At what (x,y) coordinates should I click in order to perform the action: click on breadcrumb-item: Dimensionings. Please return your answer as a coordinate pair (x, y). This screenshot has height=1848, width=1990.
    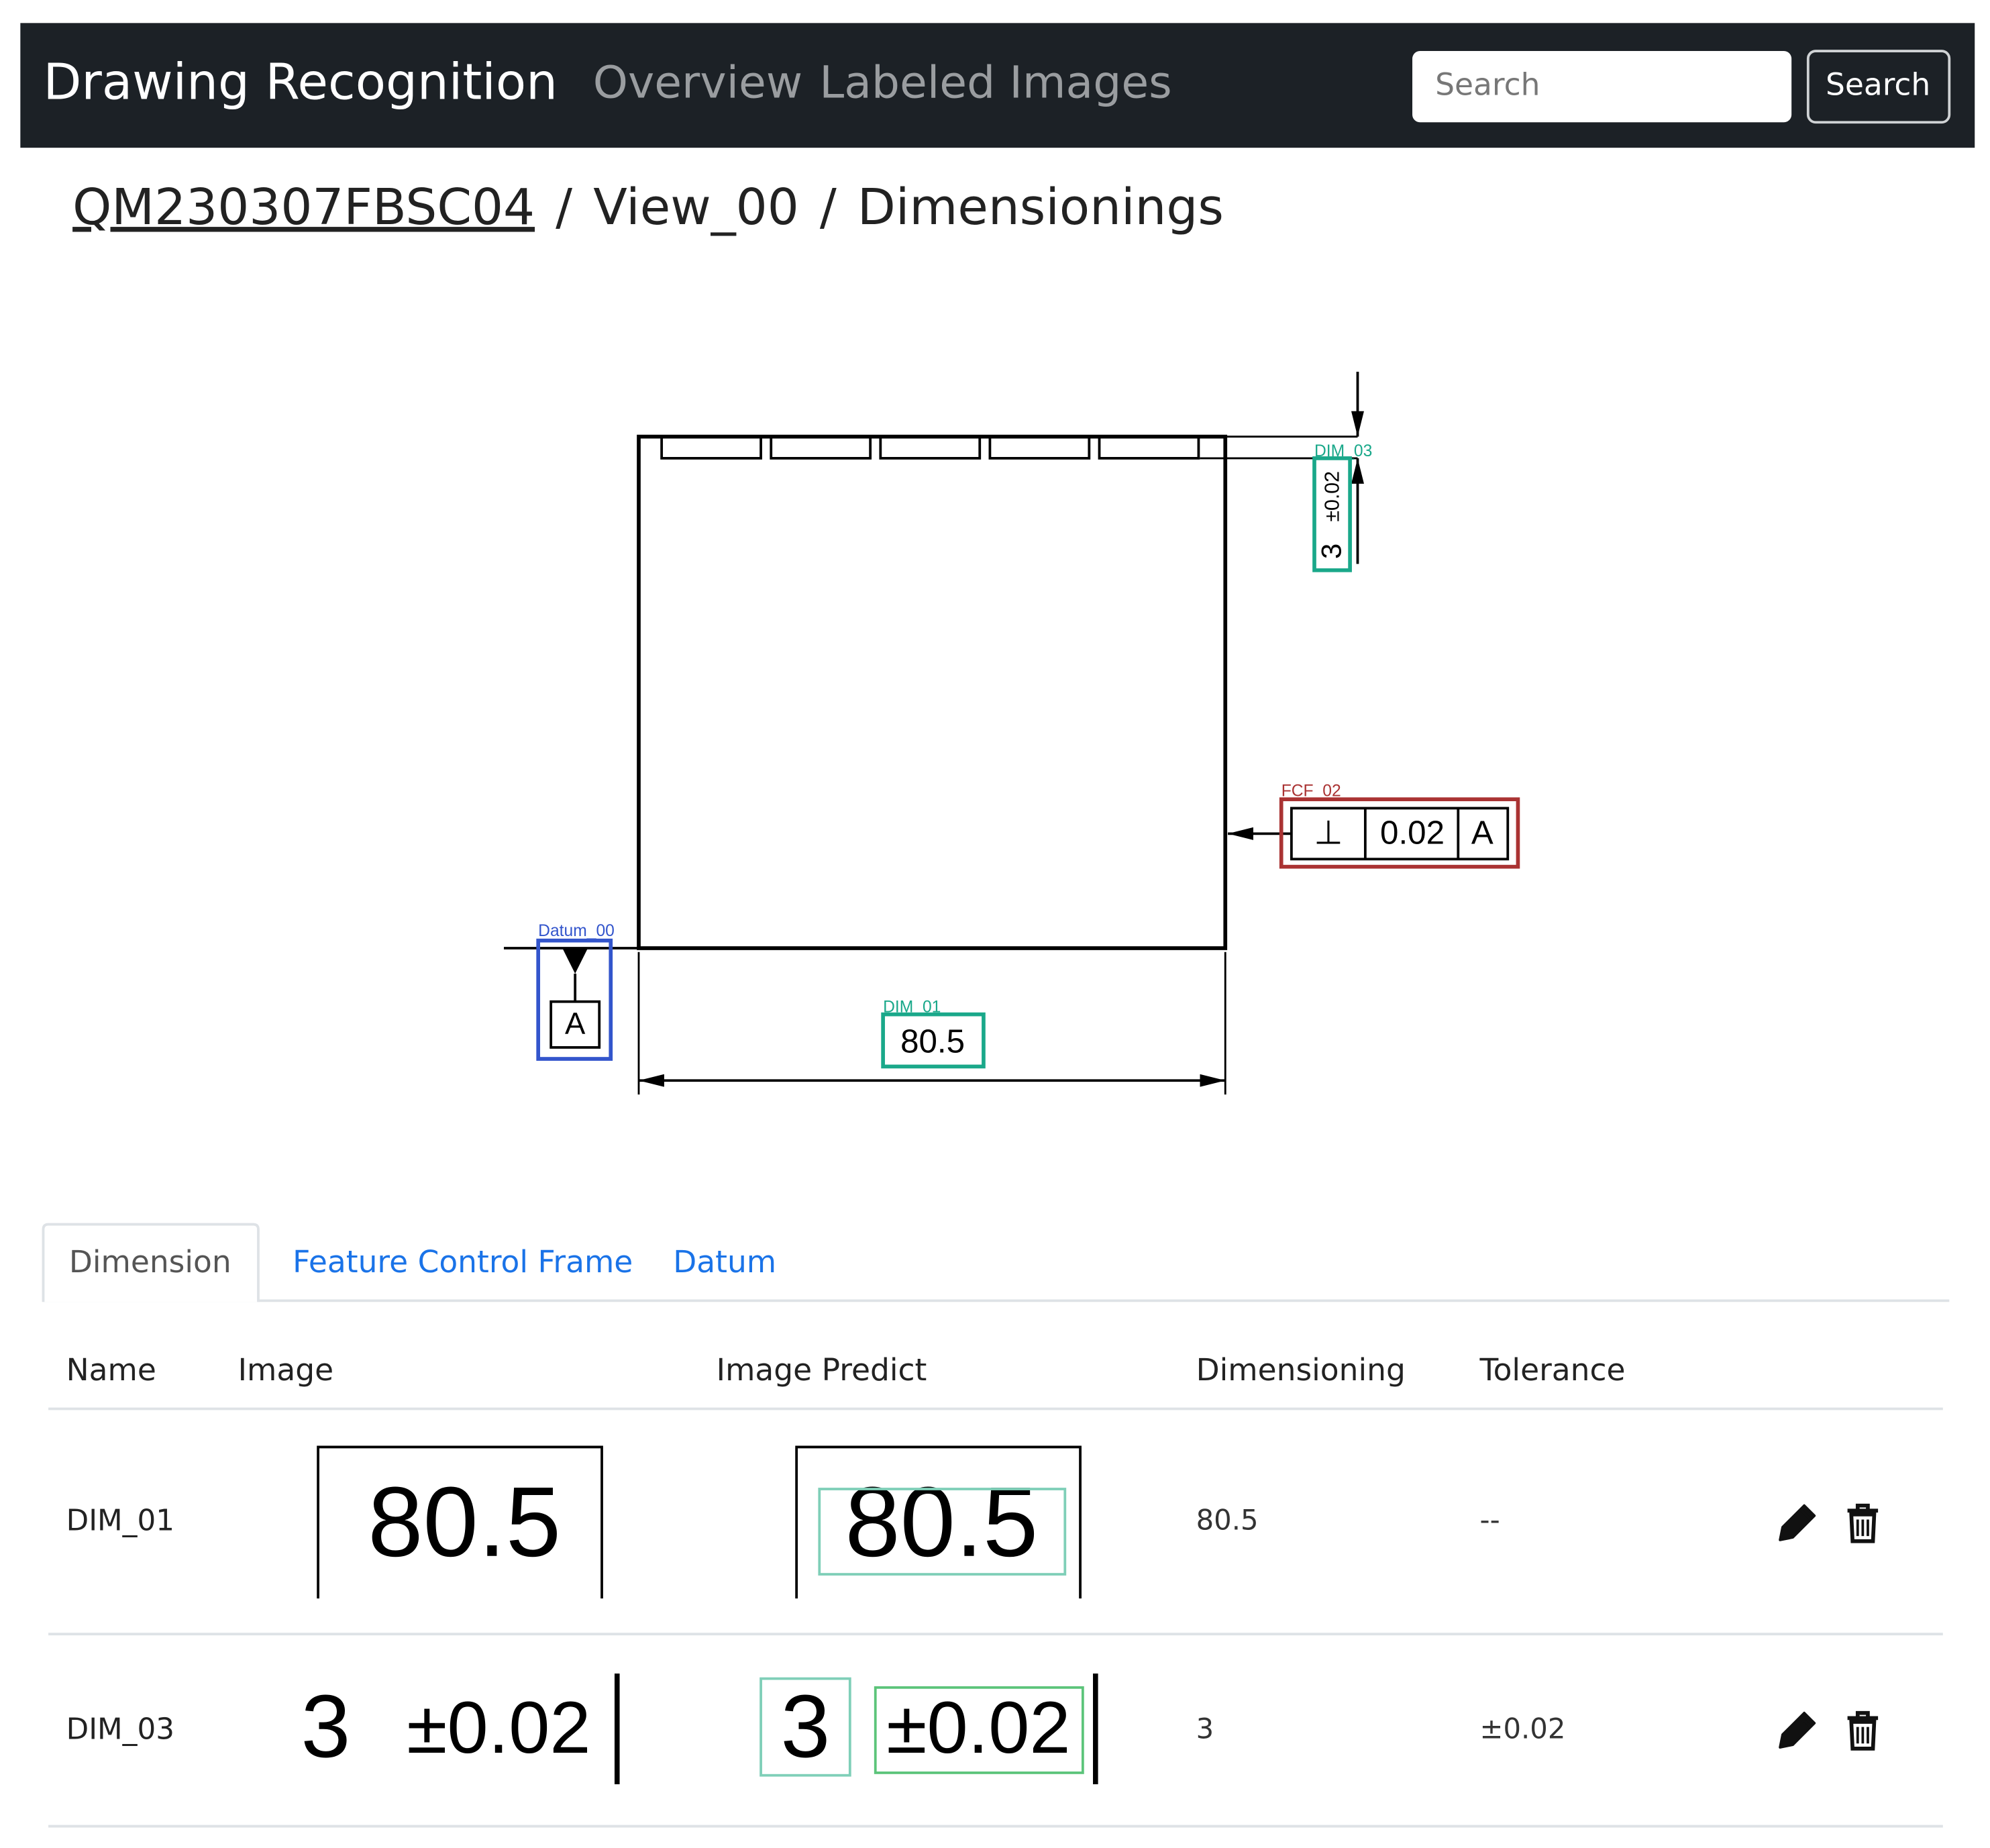
    Looking at the image, I should click on (1040, 207).